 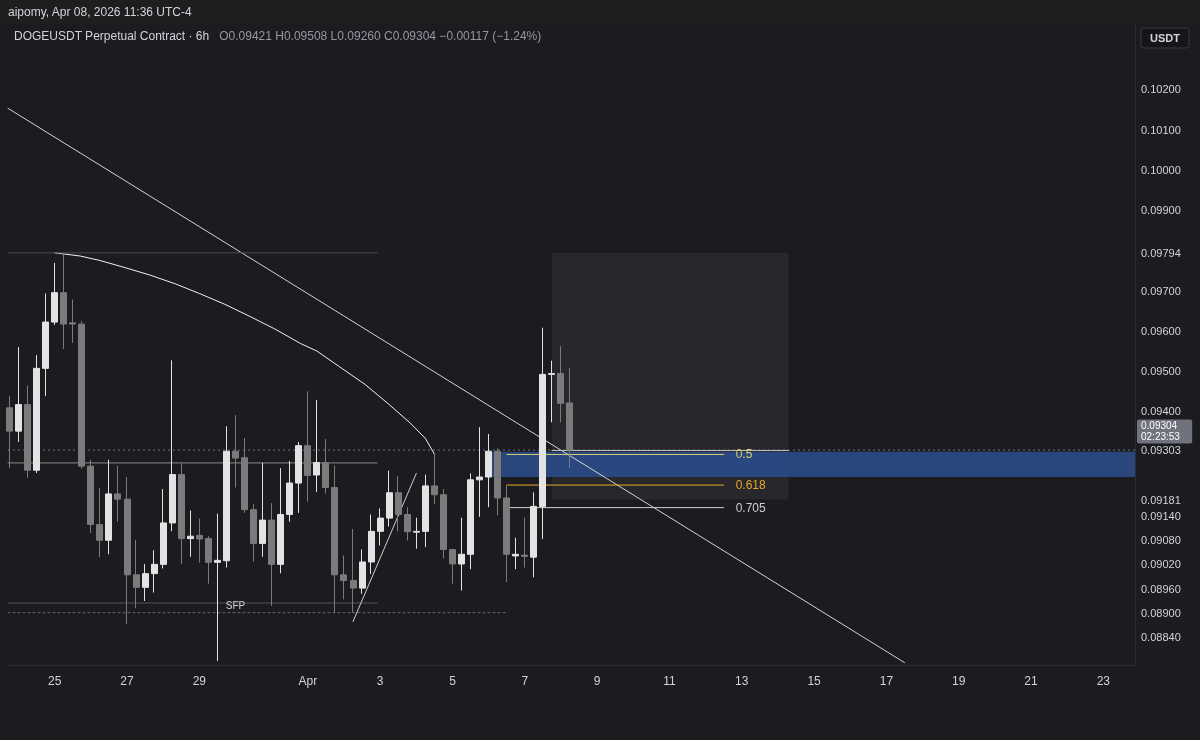 I want to click on y-tick-label: 0.10100, so click(x=1161, y=129).